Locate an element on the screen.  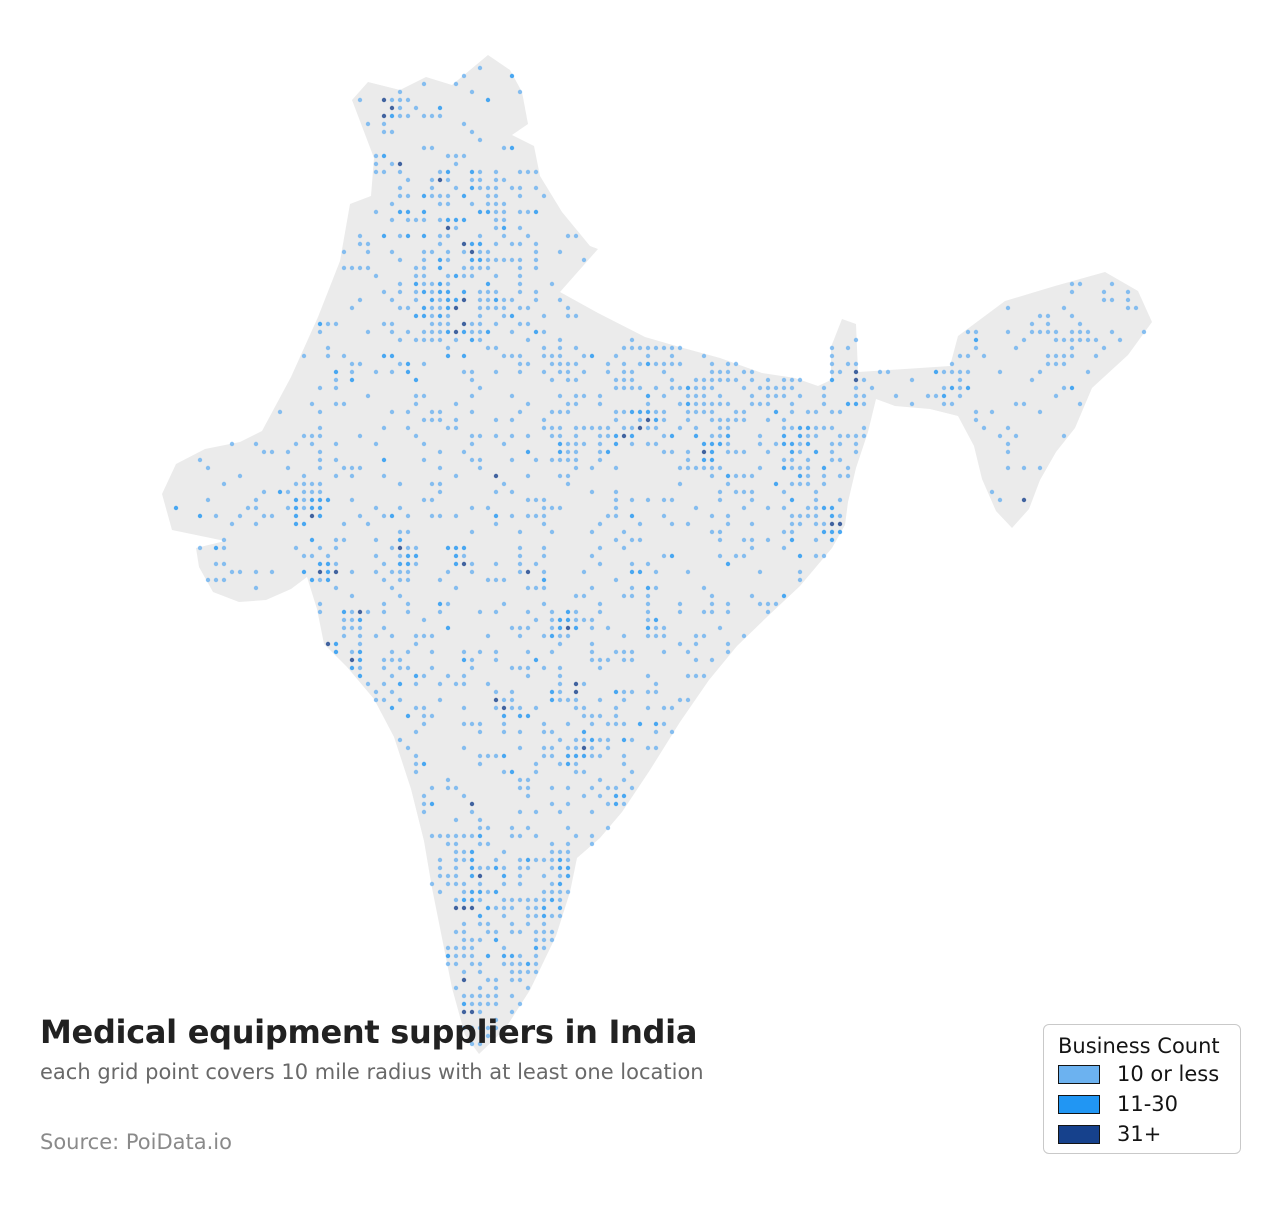
legend-item: 10 or less is located at coordinates (1142, 1074).